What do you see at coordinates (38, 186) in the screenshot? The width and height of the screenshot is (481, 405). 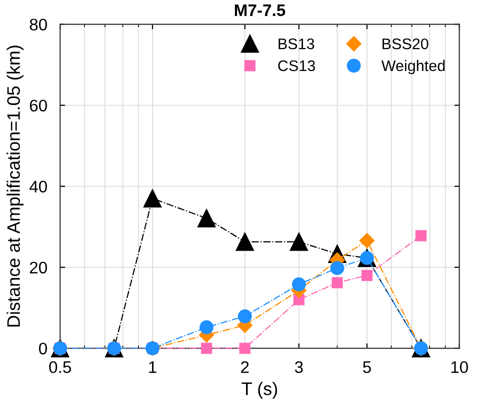 I see `y-tick-label: 40` at bounding box center [38, 186].